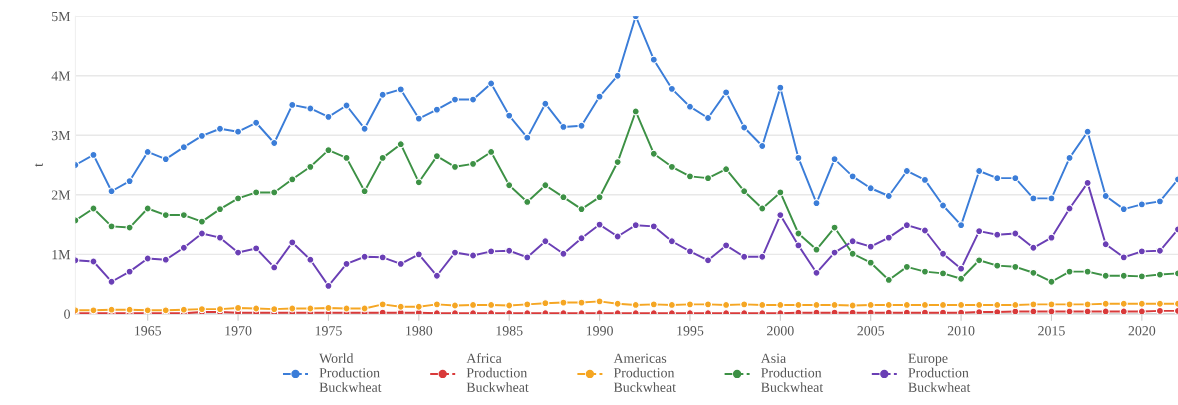  What do you see at coordinates (38, 165) in the screenshot?
I see `y-axis-title: t` at bounding box center [38, 165].